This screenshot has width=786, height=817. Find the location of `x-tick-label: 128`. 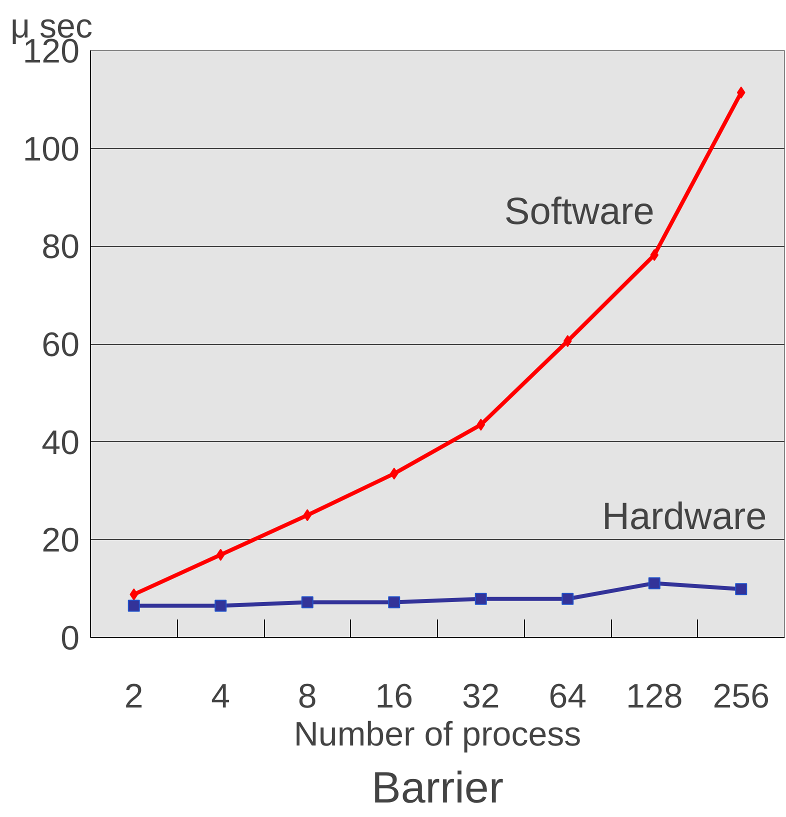

x-tick-label: 128 is located at coordinates (654, 697).